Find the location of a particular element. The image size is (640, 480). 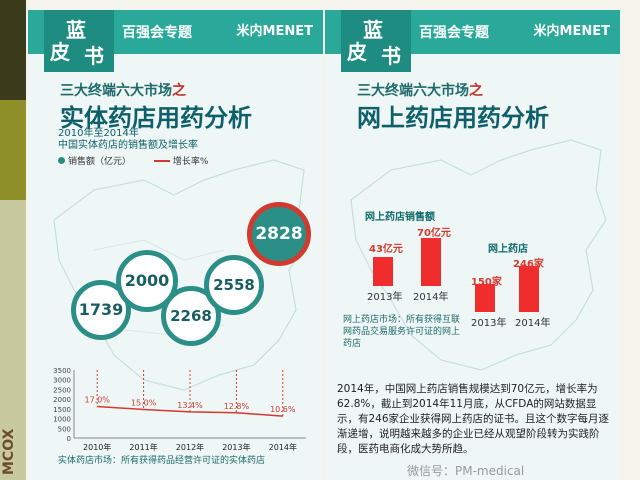

growth-data-label: 17.0% is located at coordinates (97, 400).